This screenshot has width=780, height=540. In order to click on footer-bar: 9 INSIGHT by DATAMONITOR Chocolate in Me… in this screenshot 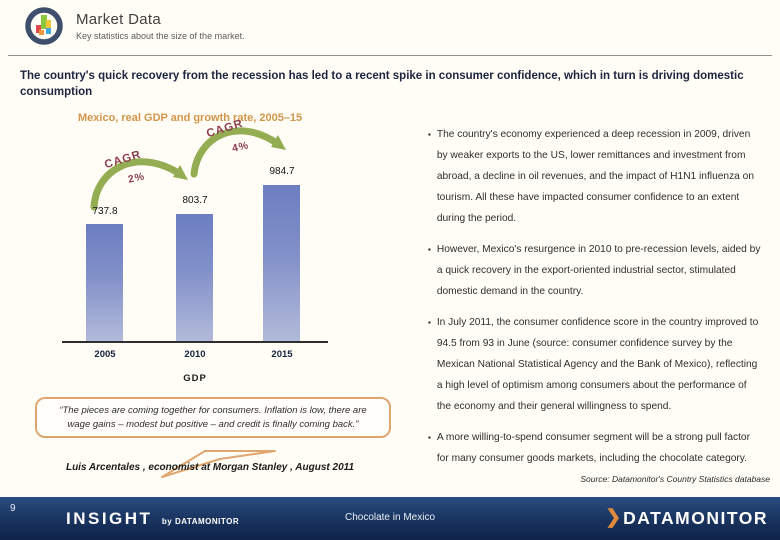, I will do `click(390, 518)`.